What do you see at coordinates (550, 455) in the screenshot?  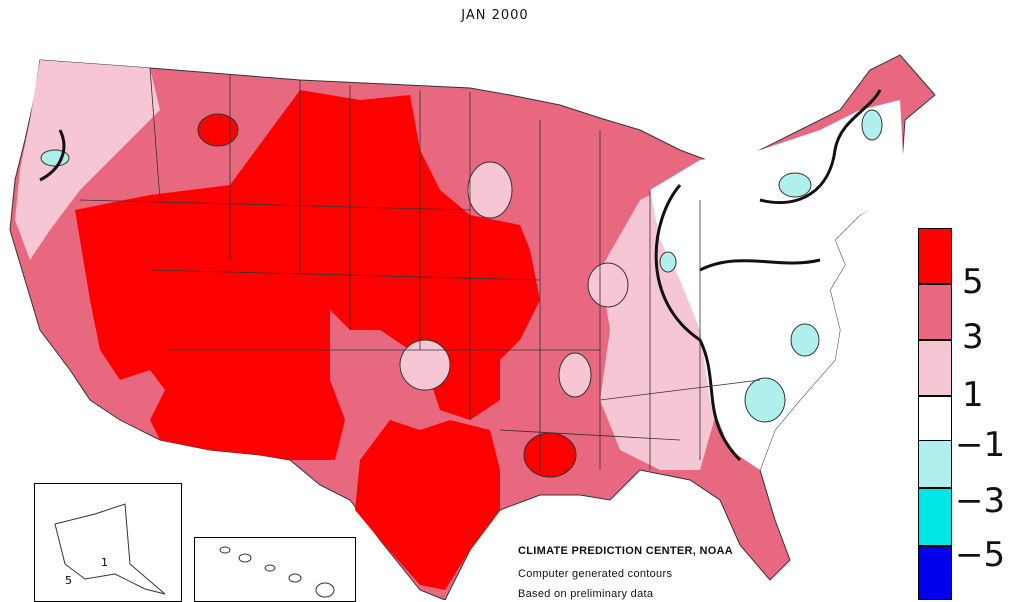 I see `anomaly-5-arkansas` at bounding box center [550, 455].